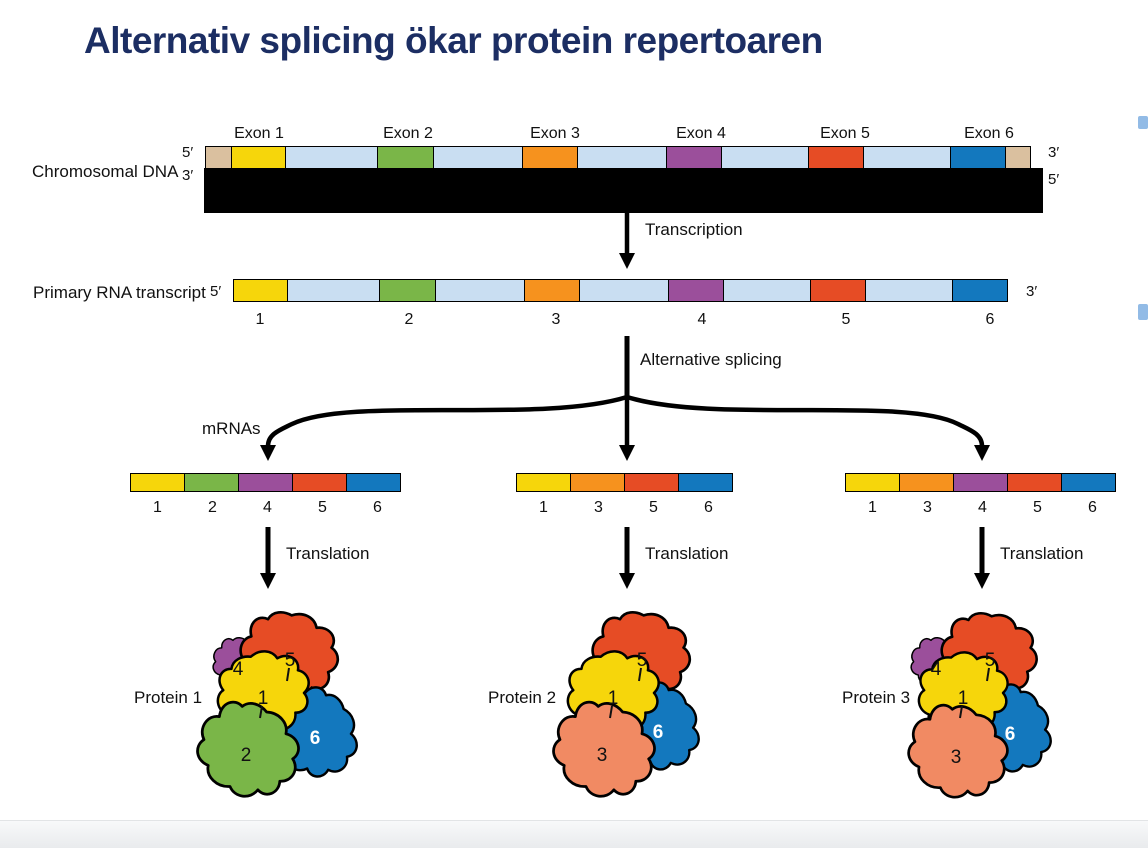 The height and width of the screenshot is (848, 1148). Describe the element at coordinates (627, 239) in the screenshot. I see `transcription-arrow` at that location.